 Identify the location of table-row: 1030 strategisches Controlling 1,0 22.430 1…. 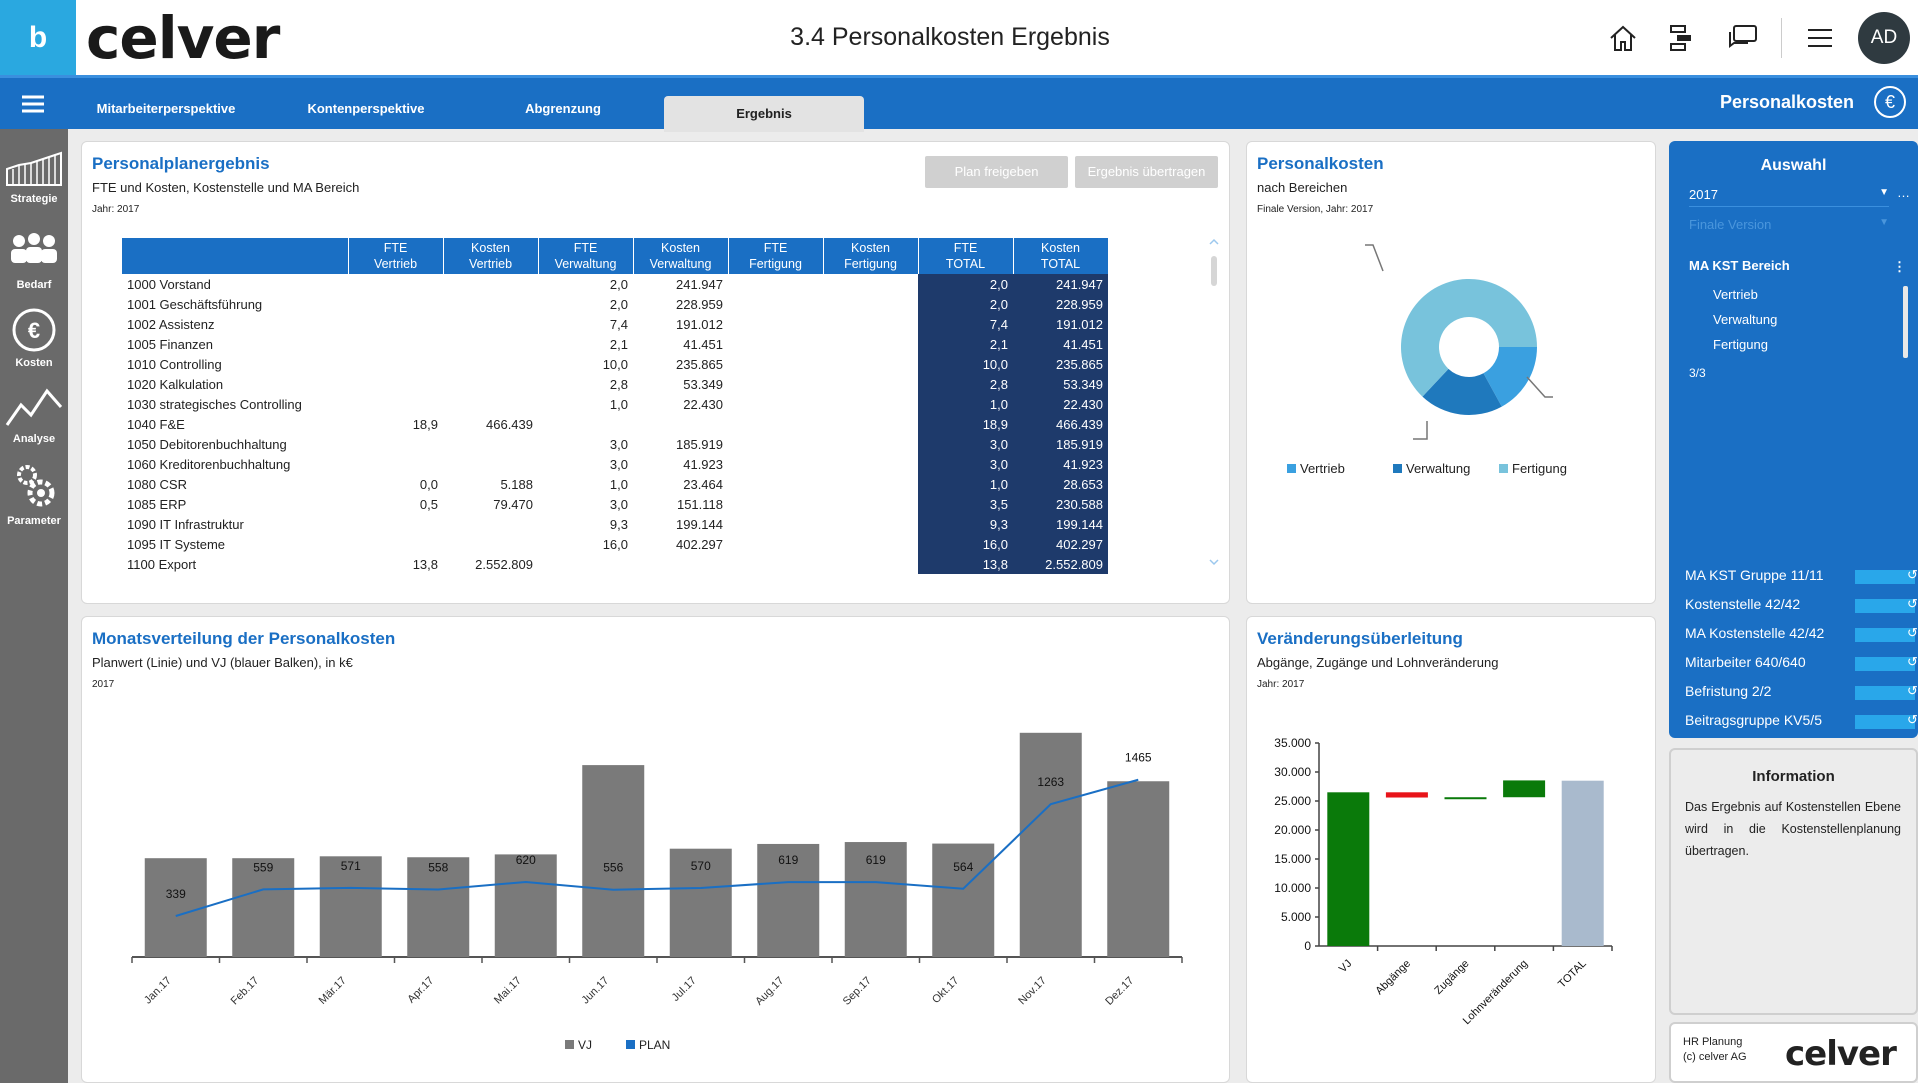
(615, 404).